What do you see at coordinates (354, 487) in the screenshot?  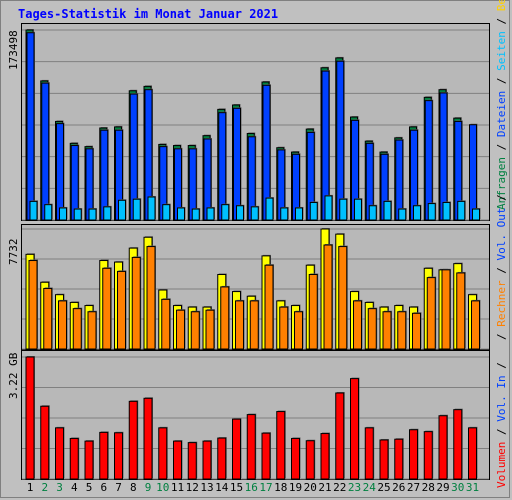 I see `x-tick-label: 23` at bounding box center [354, 487].